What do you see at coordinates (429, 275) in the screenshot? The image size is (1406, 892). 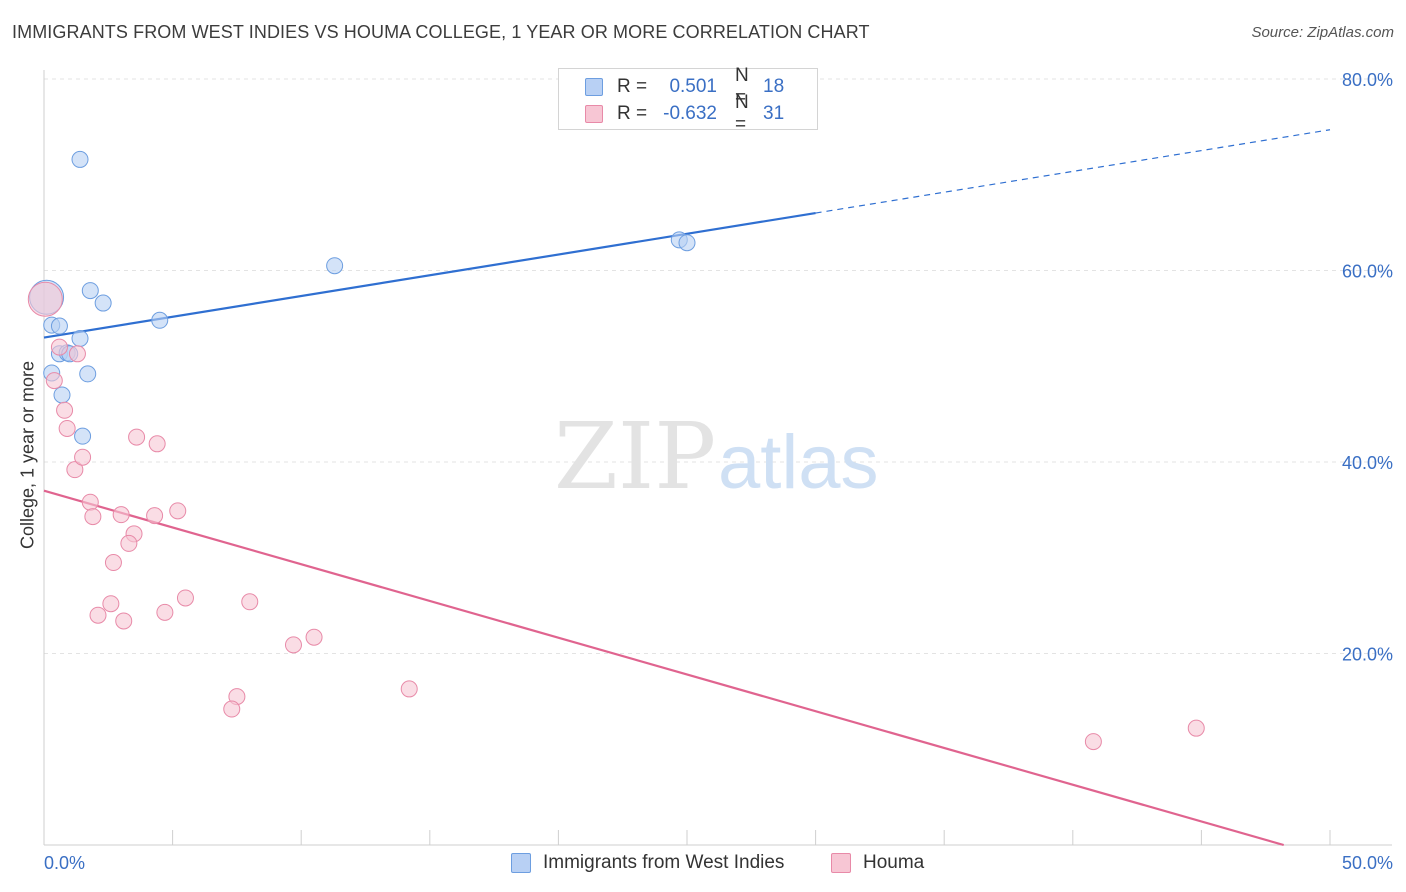 I see `trend-line-west-indies` at bounding box center [429, 275].